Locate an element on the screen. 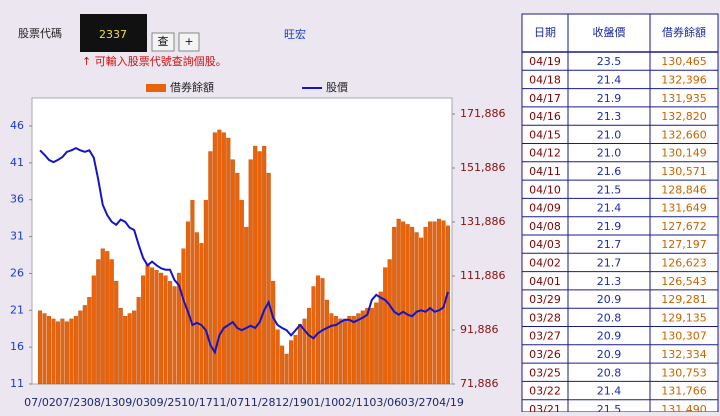  table-cell: 132,396 is located at coordinates (684, 79).